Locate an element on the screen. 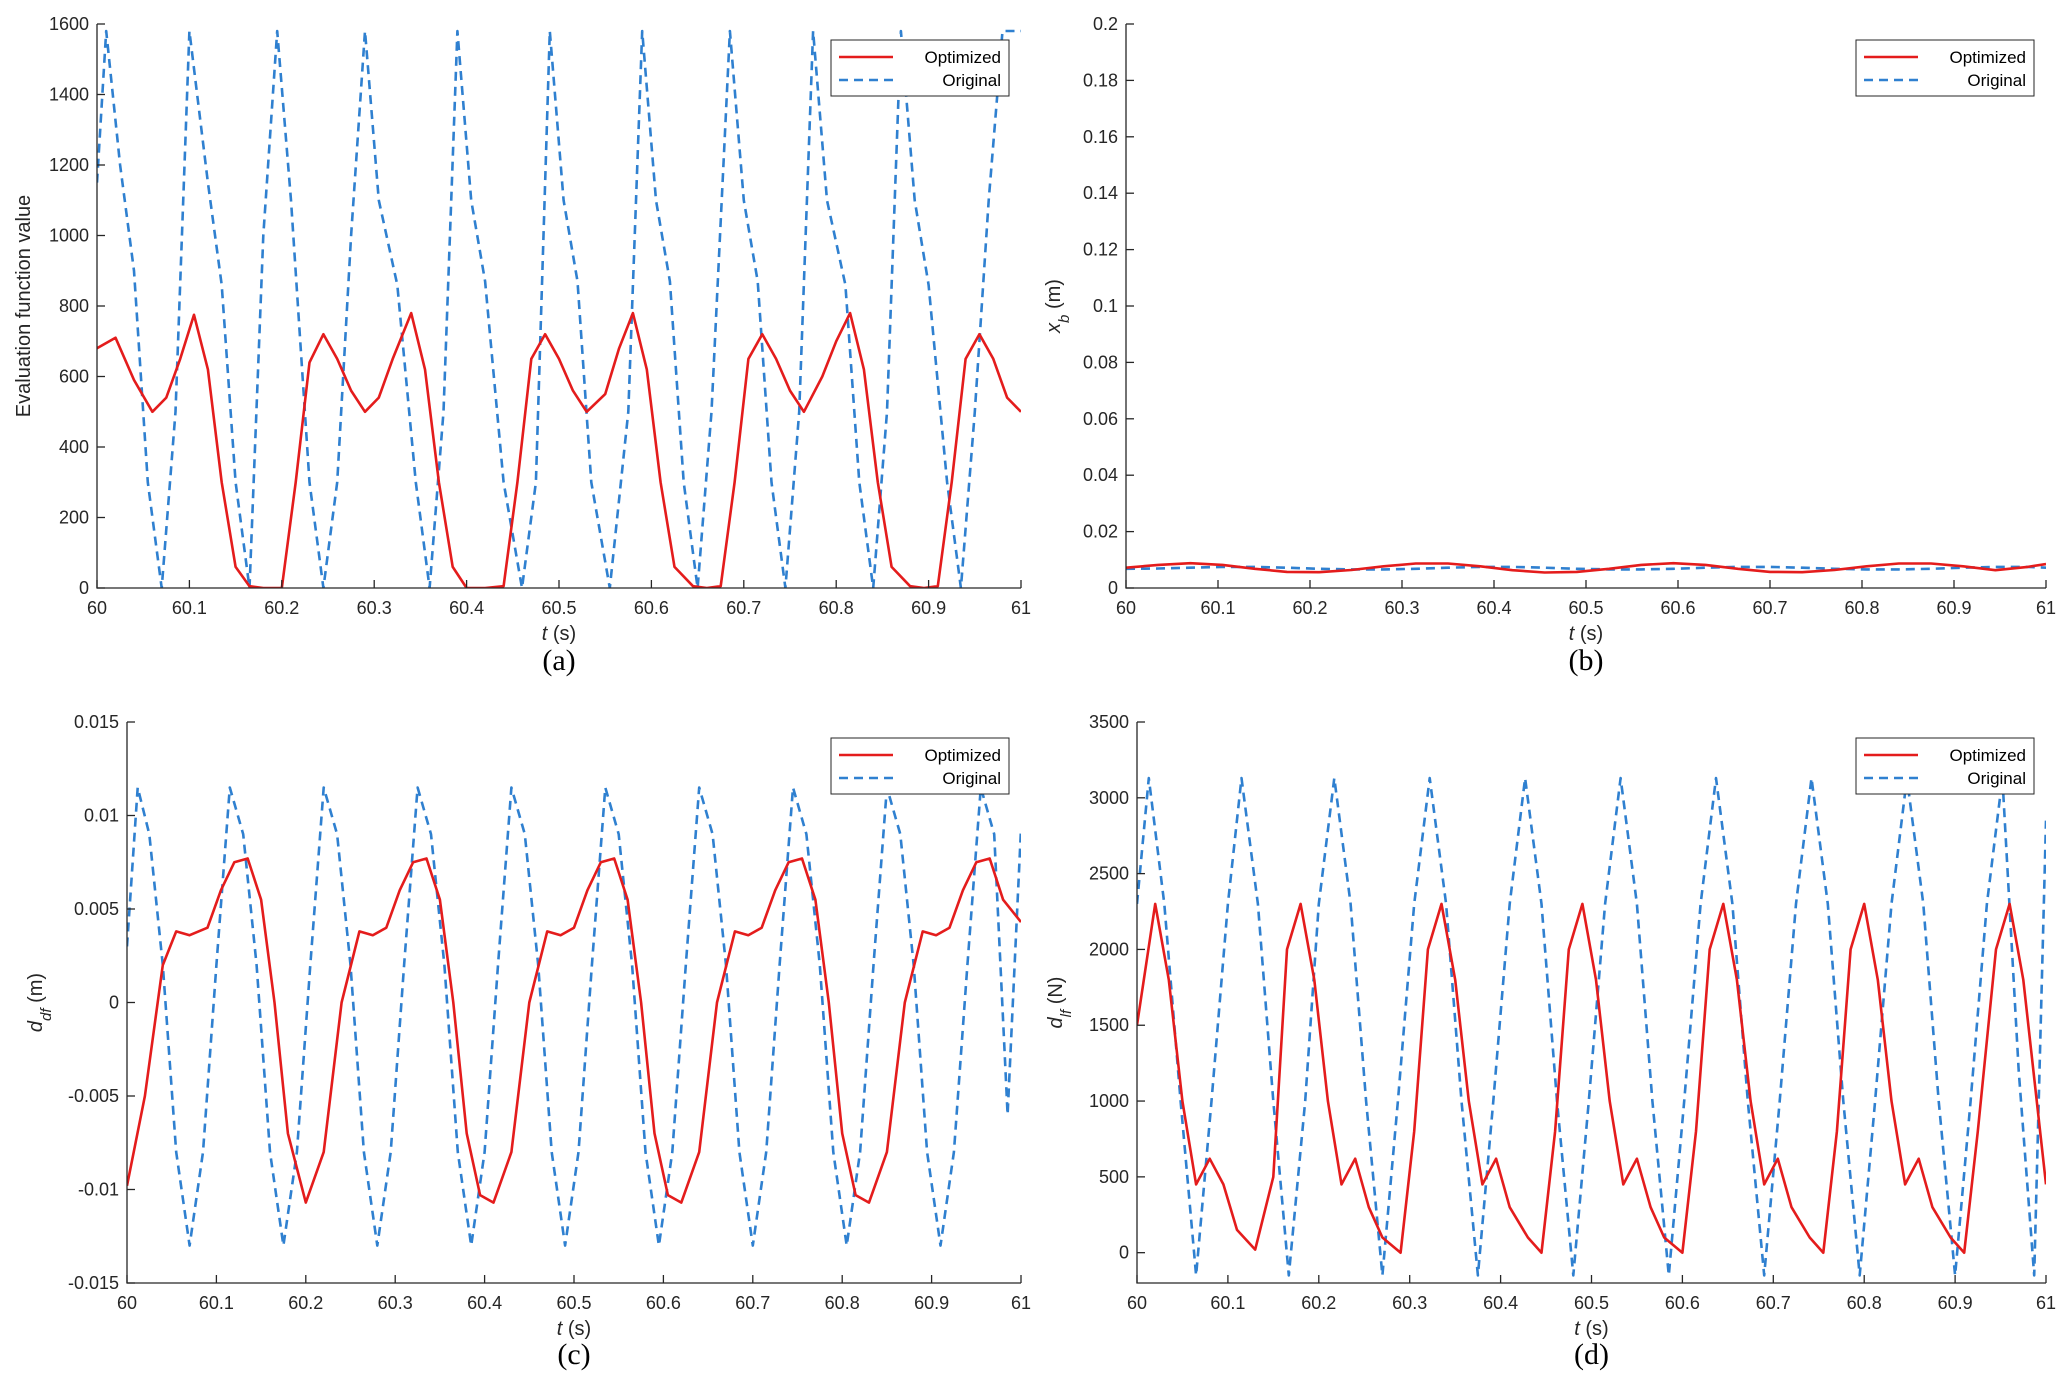  series-line-original is located at coordinates (574, 1016).